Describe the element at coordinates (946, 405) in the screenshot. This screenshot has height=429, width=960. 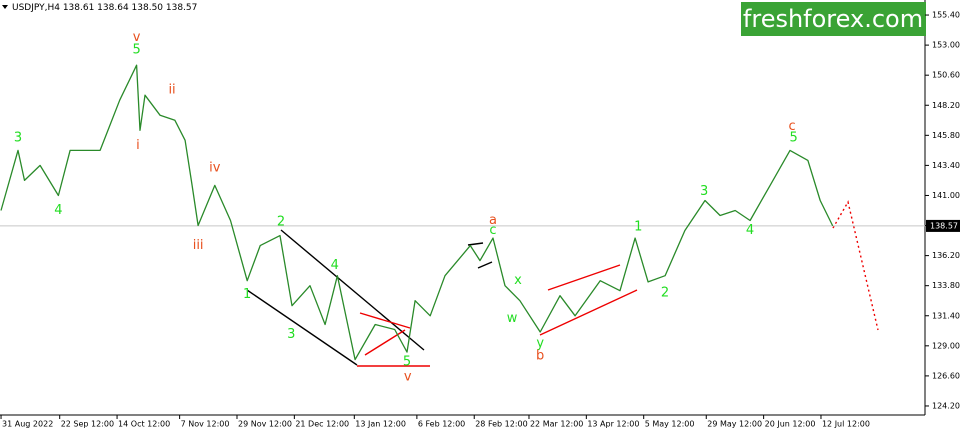
I see `y-tick-label: 124.20` at that location.